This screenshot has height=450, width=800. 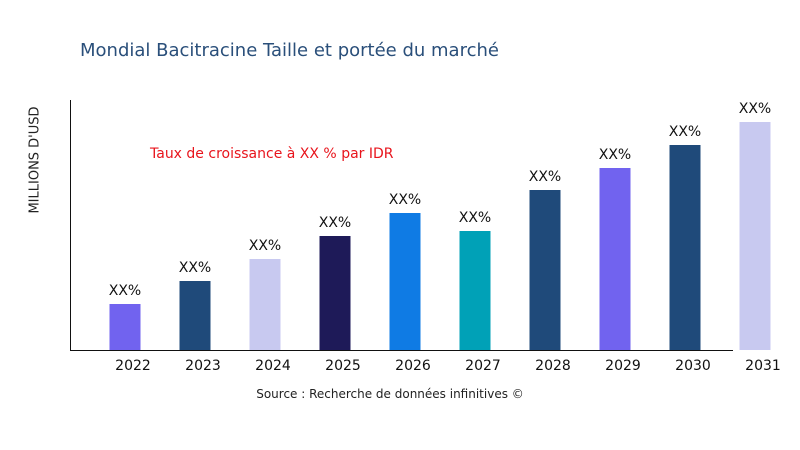 I want to click on x-tick-label-2031: 2031, so click(x=763, y=366).